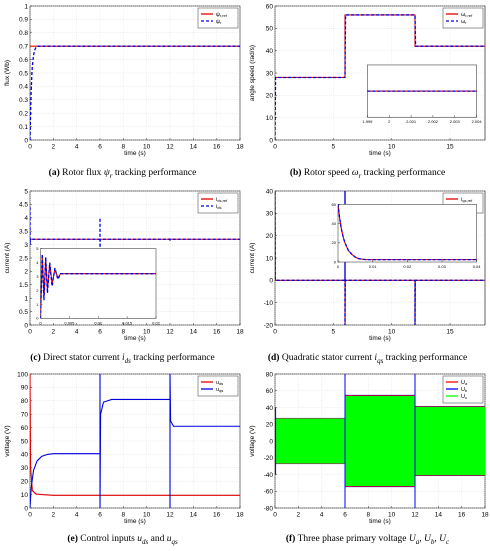  I want to click on chart-a-series-group, so click(135, 92).